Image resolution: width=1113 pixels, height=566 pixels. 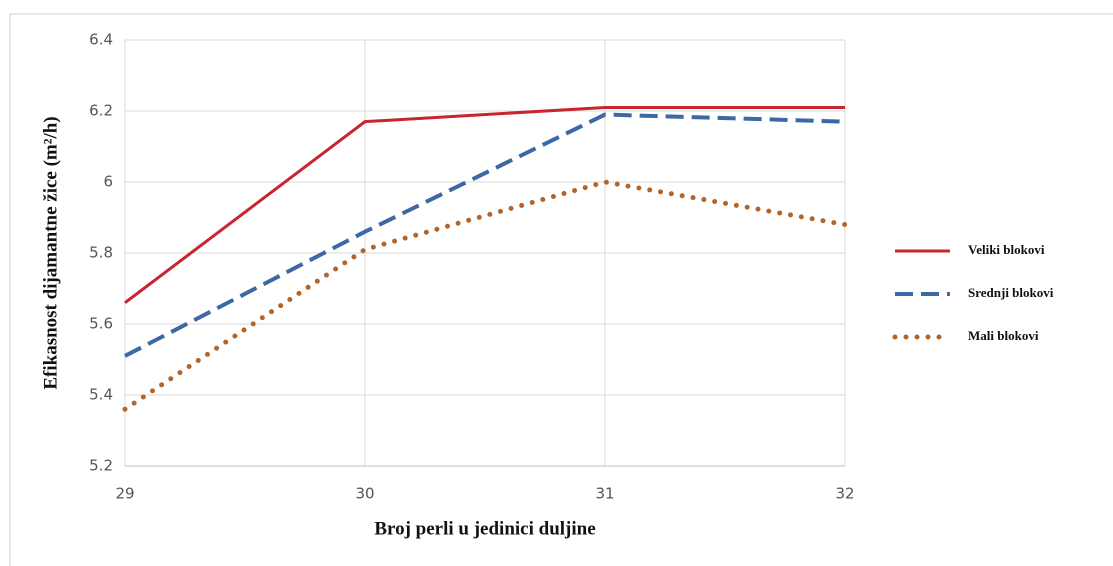 What do you see at coordinates (101, 324) in the screenshot?
I see `y-tick-label: 5.6` at bounding box center [101, 324].